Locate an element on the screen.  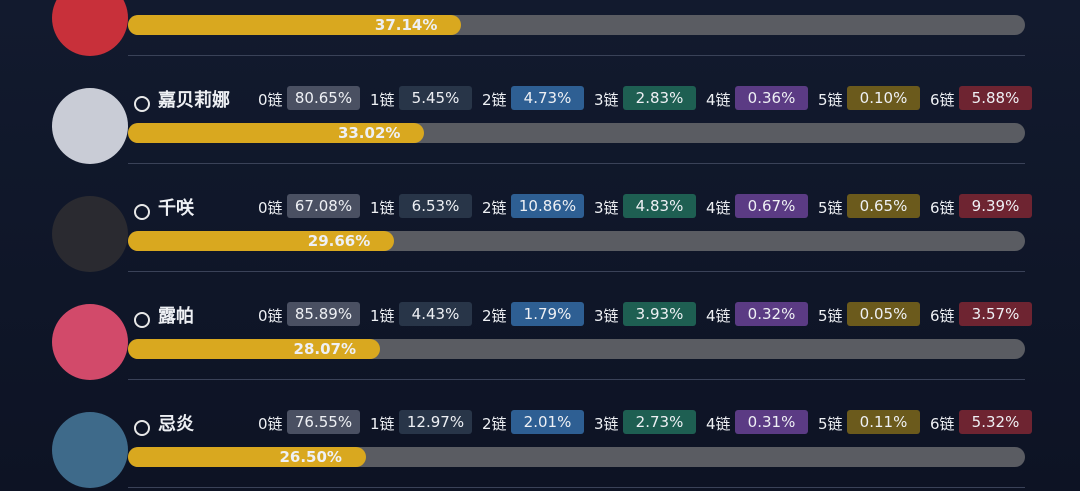
character-name: 嘉贝莉娜 is located at coordinates (194, 100).